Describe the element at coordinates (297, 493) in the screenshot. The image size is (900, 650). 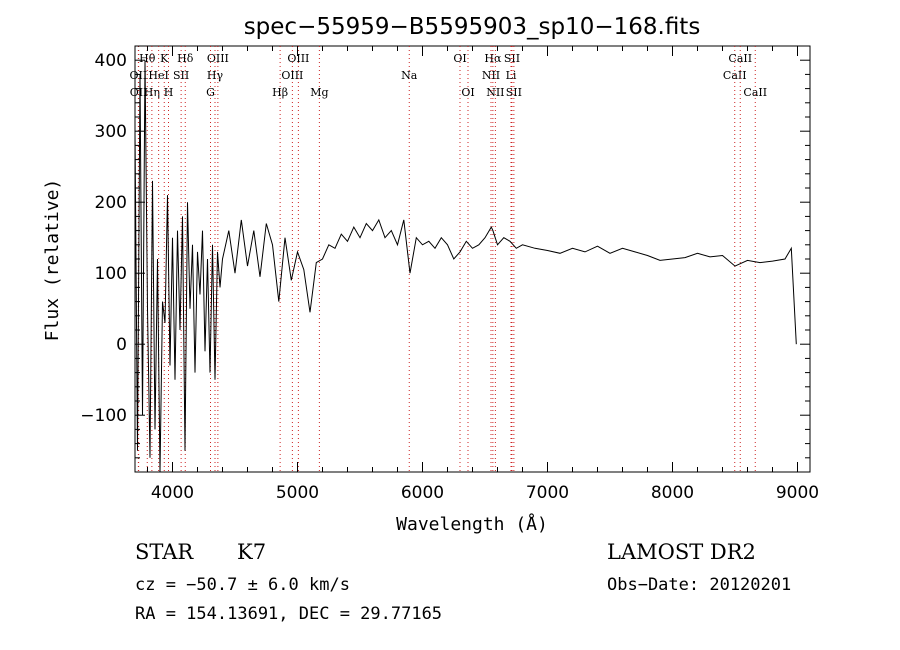
I see `x-tick-label: 5000` at that location.